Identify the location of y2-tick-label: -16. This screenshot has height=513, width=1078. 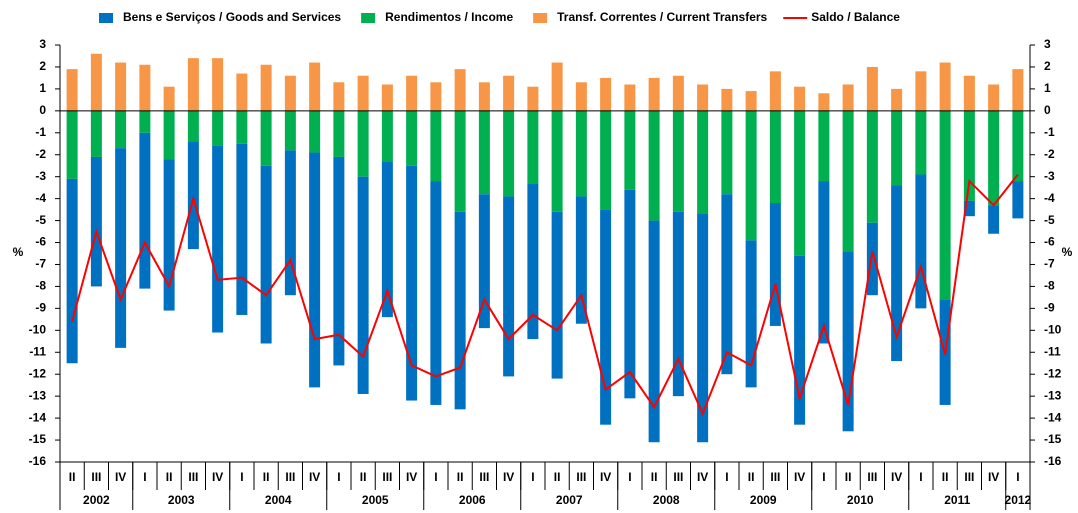
(1053, 461).